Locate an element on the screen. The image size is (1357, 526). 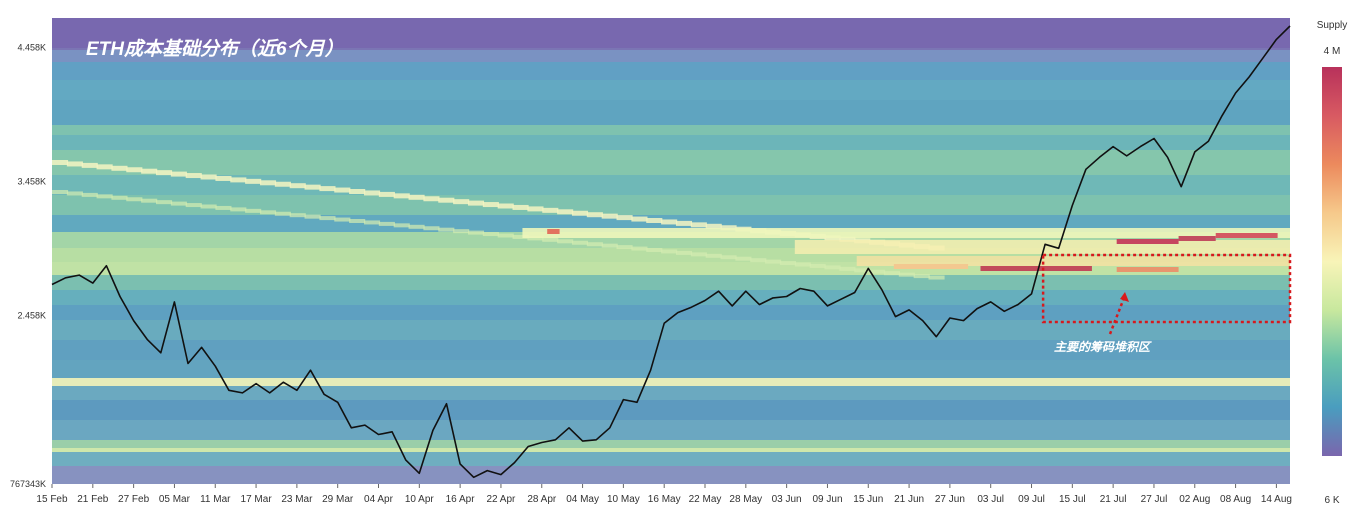
y-tick-label: 767343K is located at coordinates (28, 484).